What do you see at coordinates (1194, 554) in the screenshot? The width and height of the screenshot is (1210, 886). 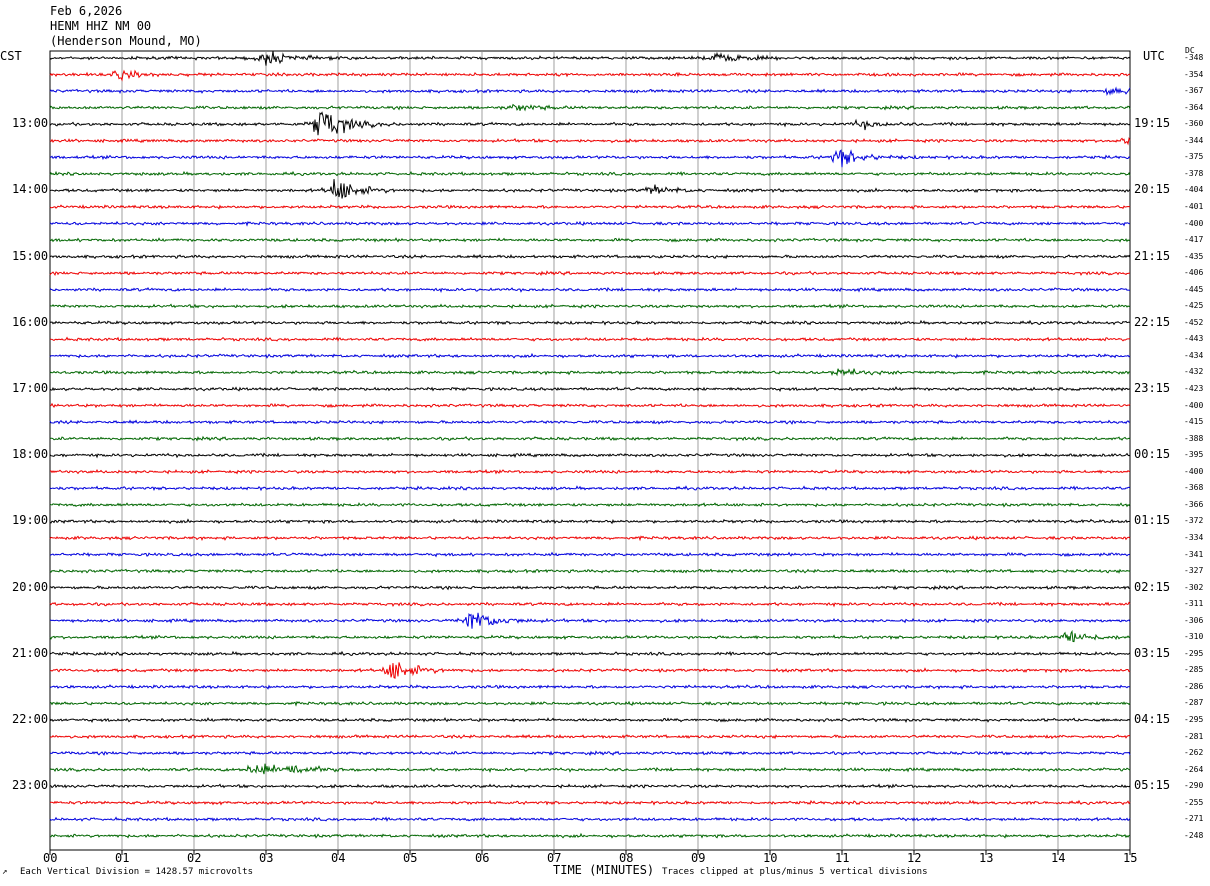 I see `dc-value: -341` at bounding box center [1194, 554].